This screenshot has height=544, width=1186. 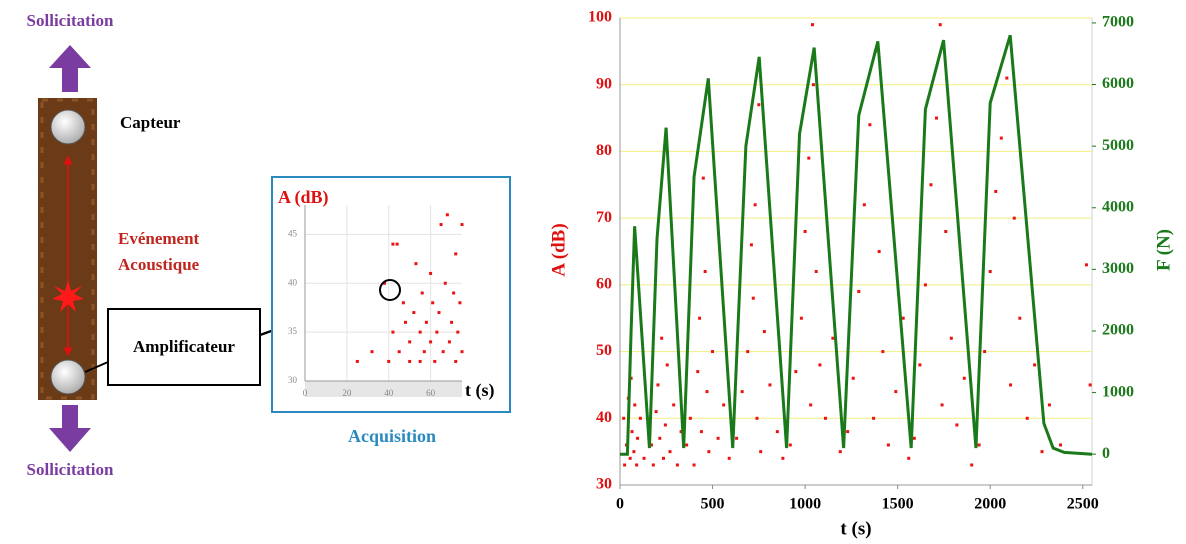 I want to click on amplifier-label: Amplificateur, so click(x=184, y=346).